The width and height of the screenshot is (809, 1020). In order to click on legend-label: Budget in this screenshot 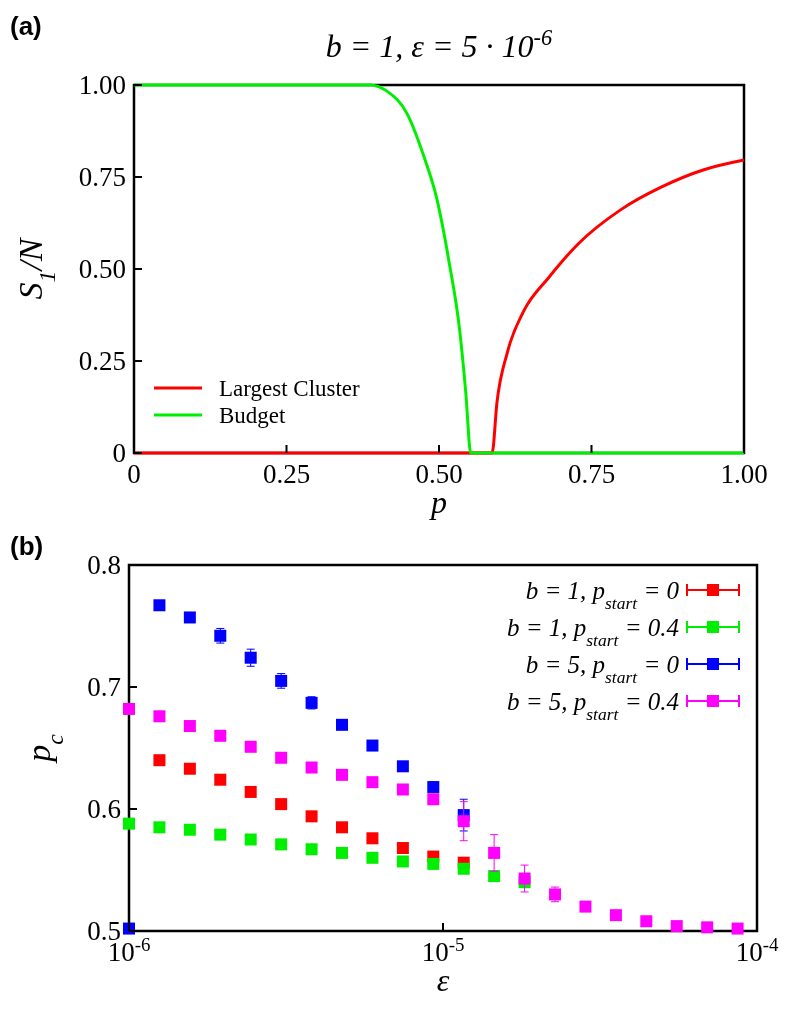, I will do `click(253, 415)`.